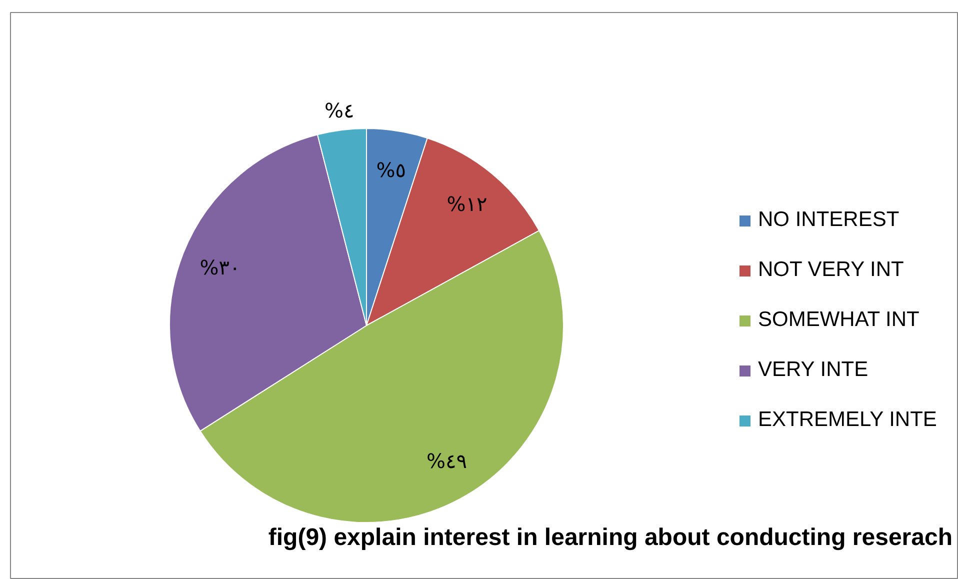 Image resolution: width=958 pixels, height=579 pixels. I want to click on data-label: %١٢, so click(467, 204).